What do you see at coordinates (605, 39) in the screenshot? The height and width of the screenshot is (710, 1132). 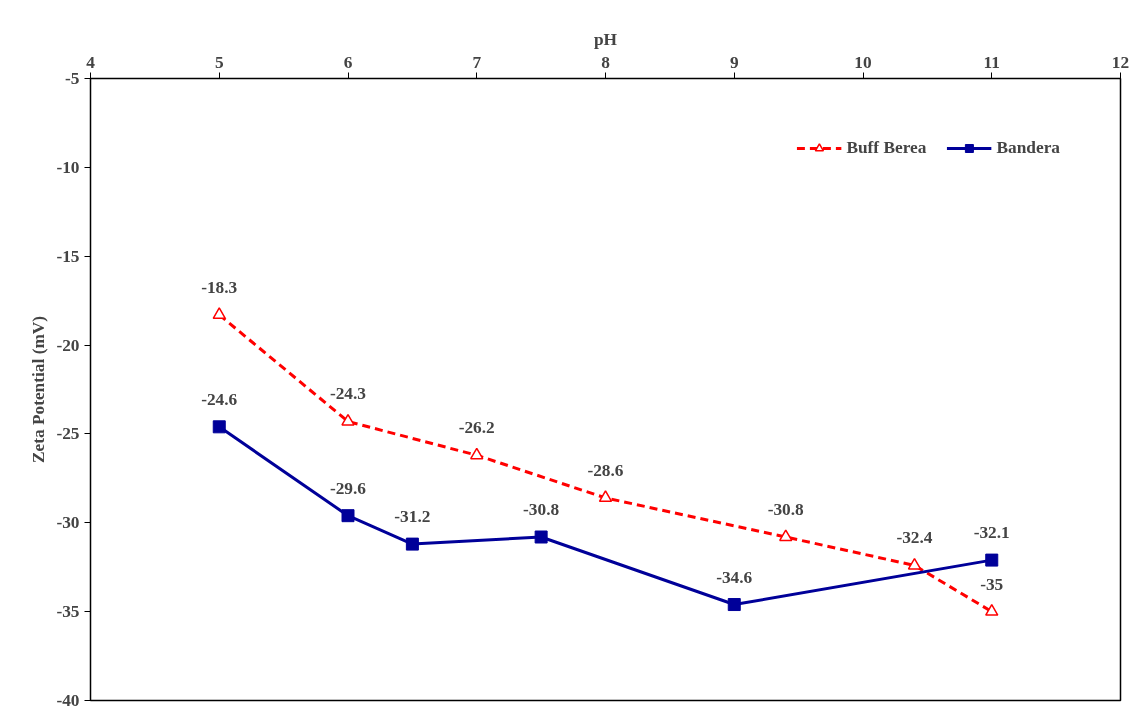 I see `x-axis-title: pH` at bounding box center [605, 39].